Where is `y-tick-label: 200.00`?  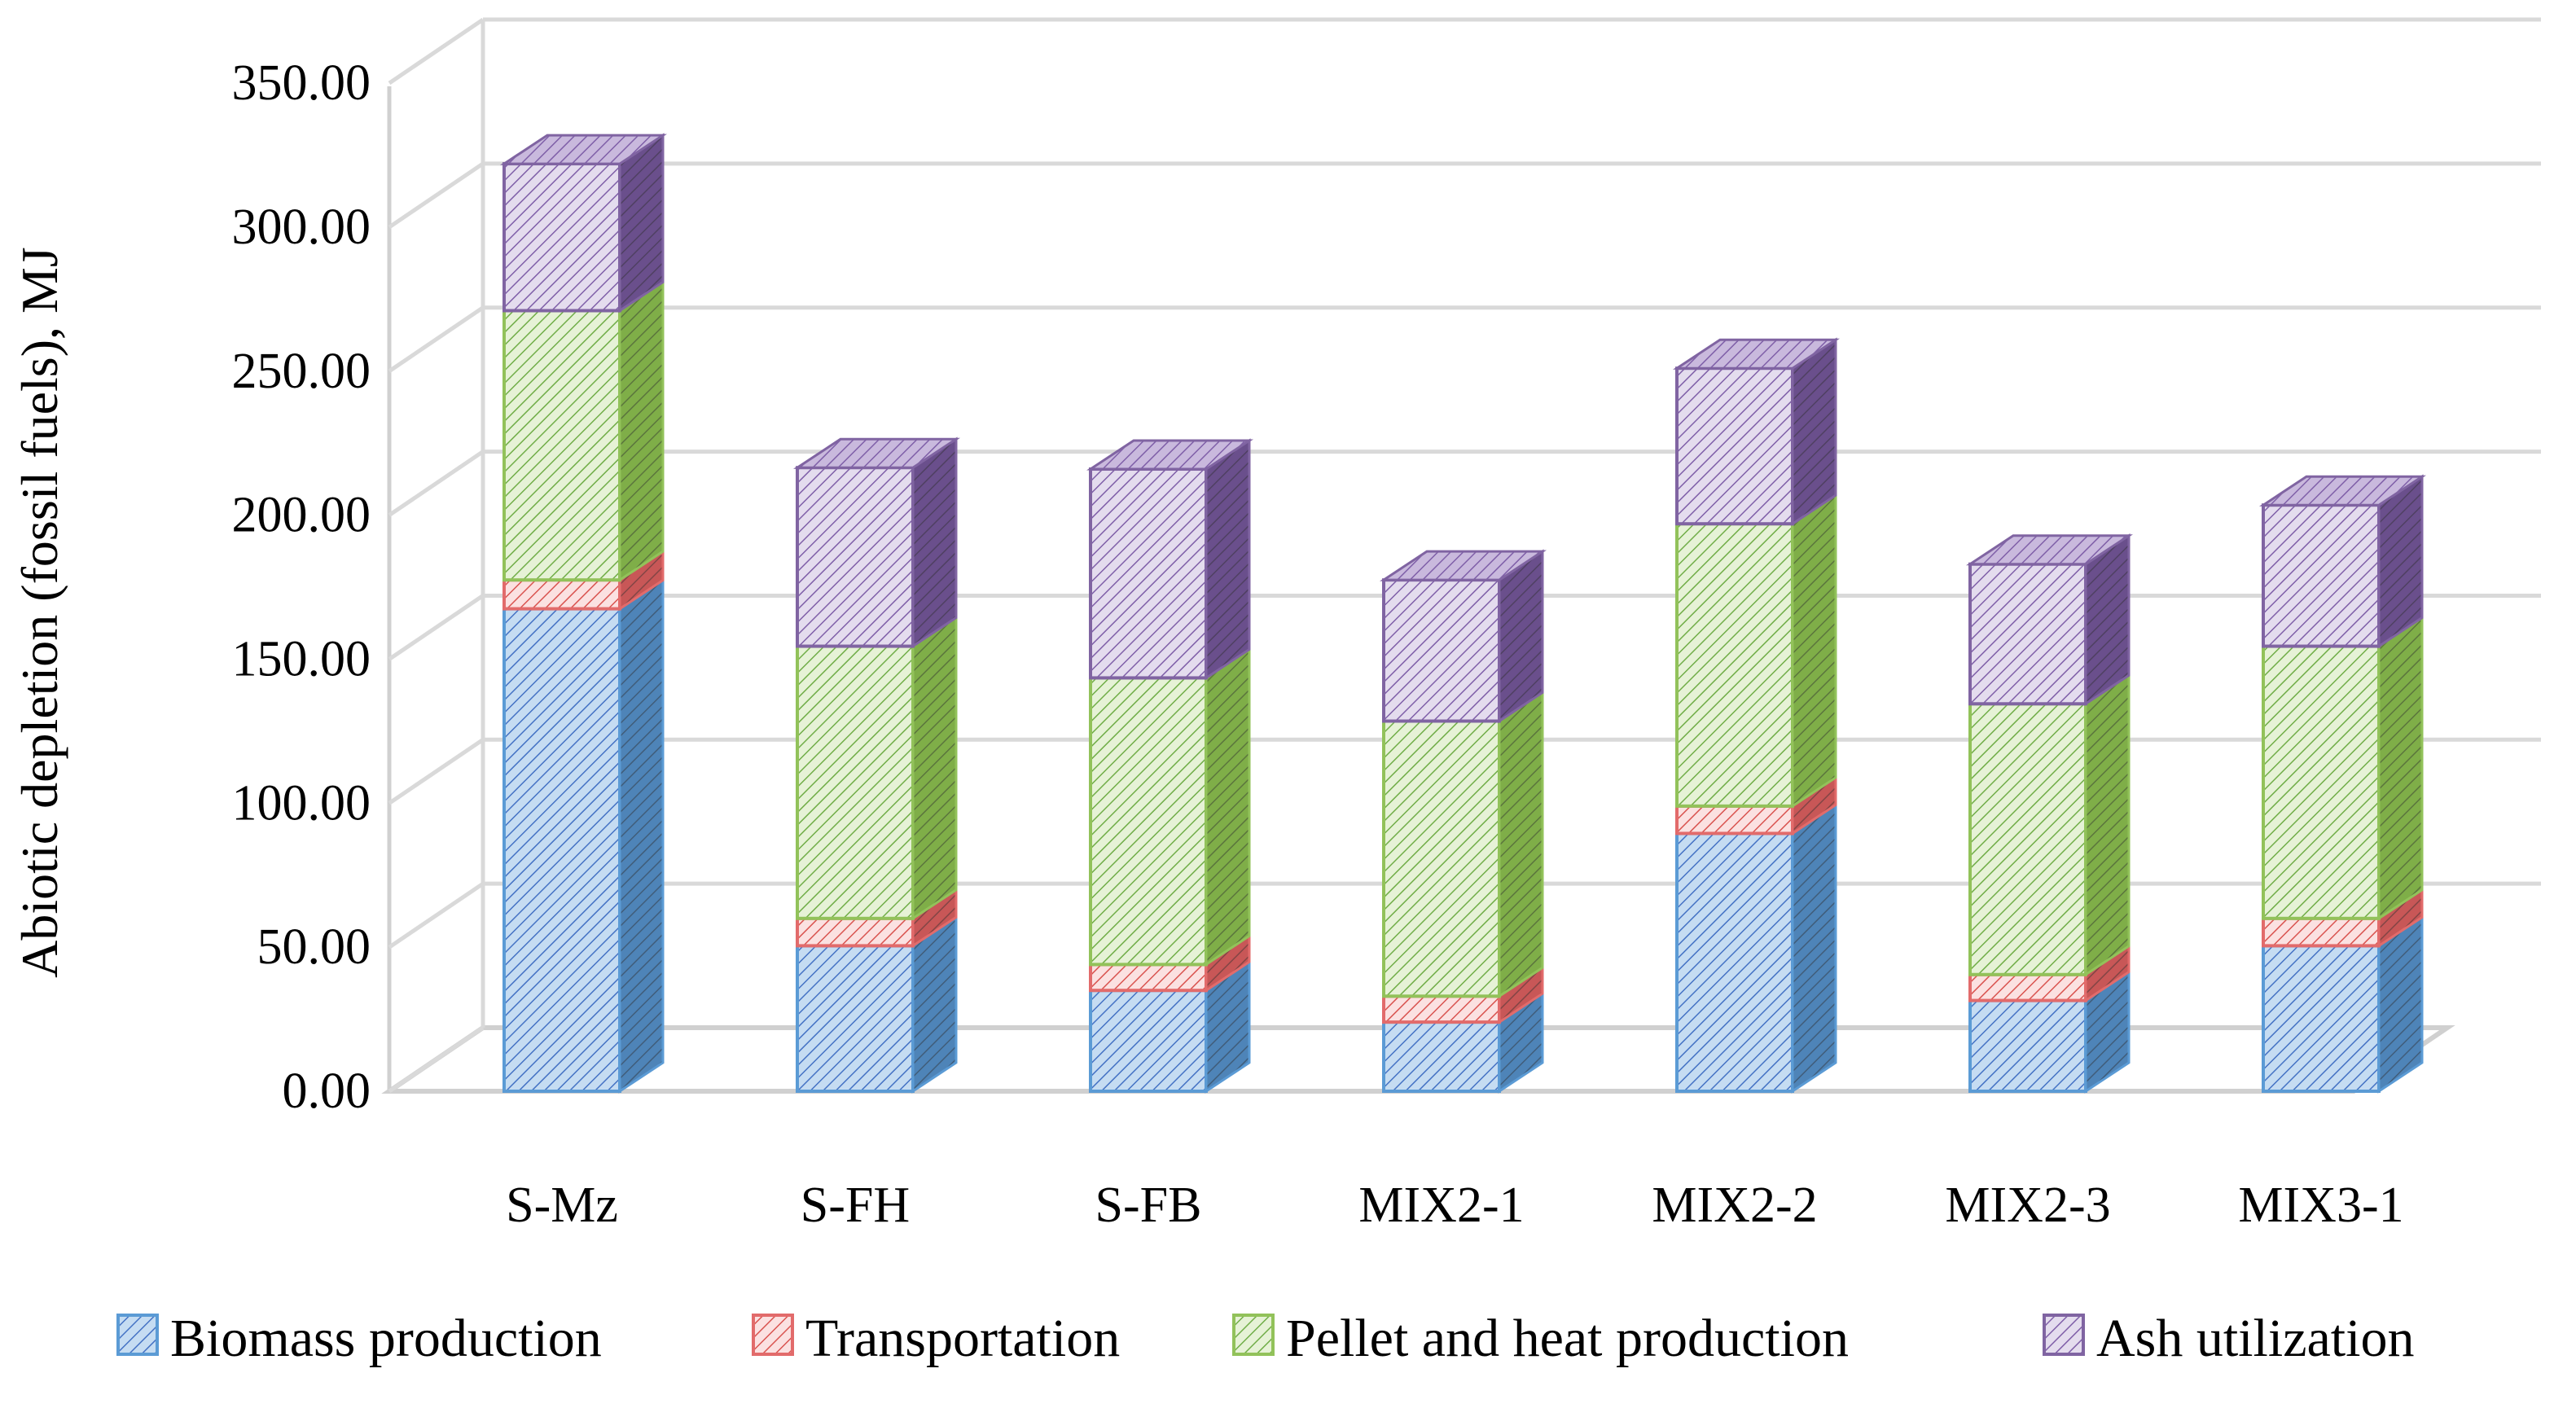
y-tick-label: 200.00 is located at coordinates (301, 516).